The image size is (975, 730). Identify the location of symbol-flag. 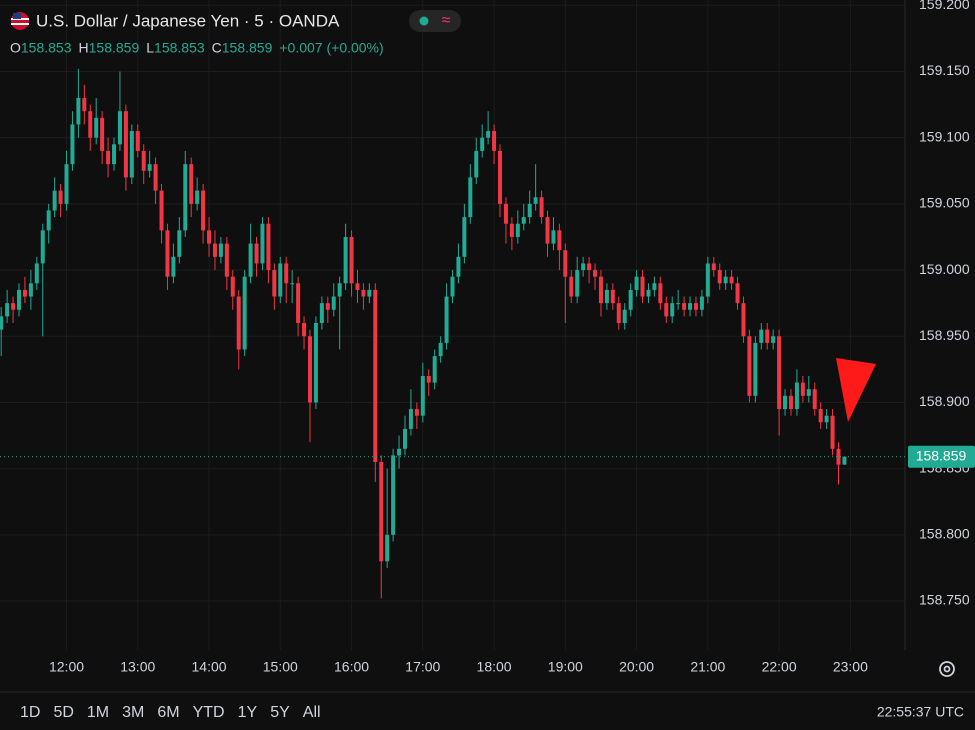
(20, 21).